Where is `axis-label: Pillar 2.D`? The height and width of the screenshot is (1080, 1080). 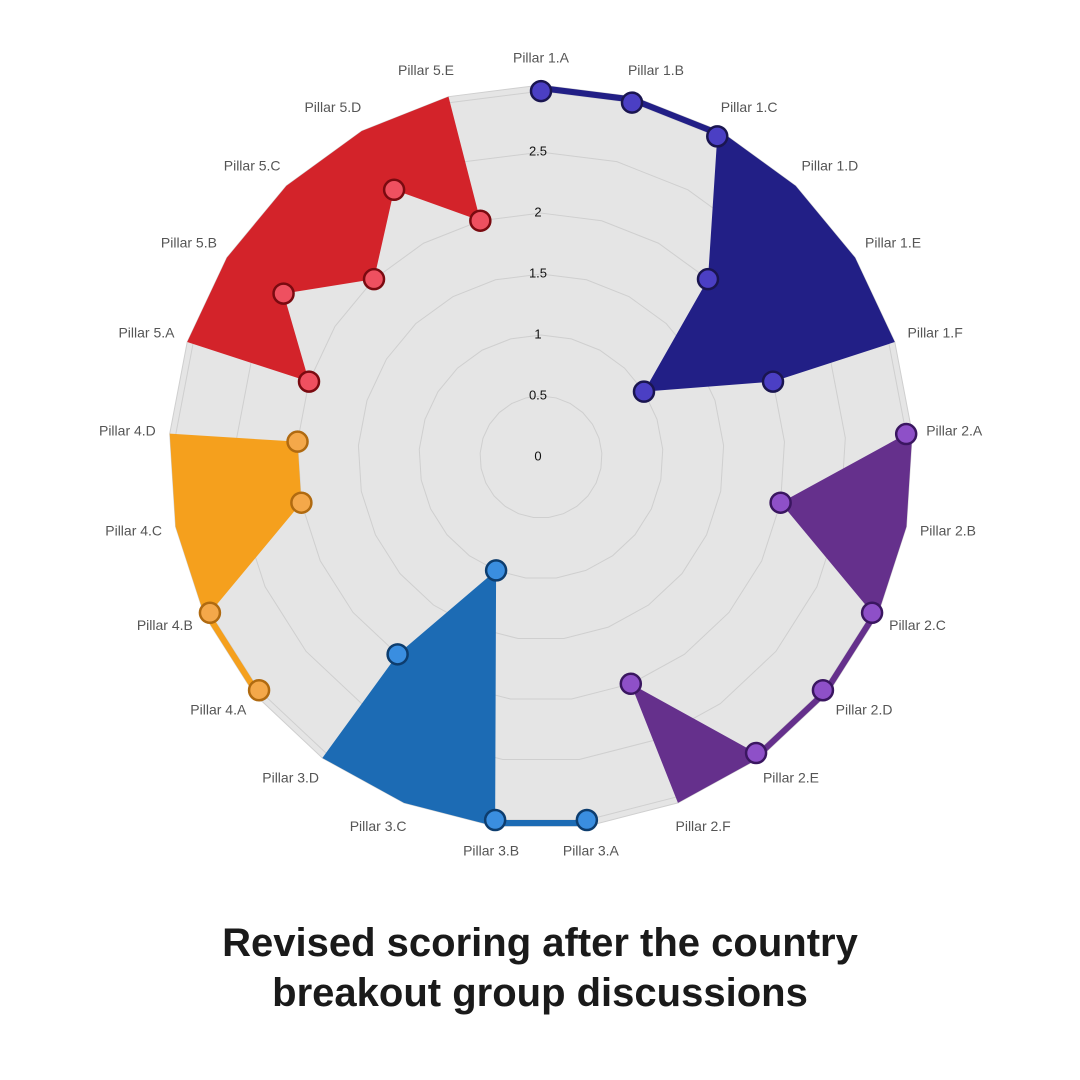 axis-label: Pillar 2.D is located at coordinates (864, 709).